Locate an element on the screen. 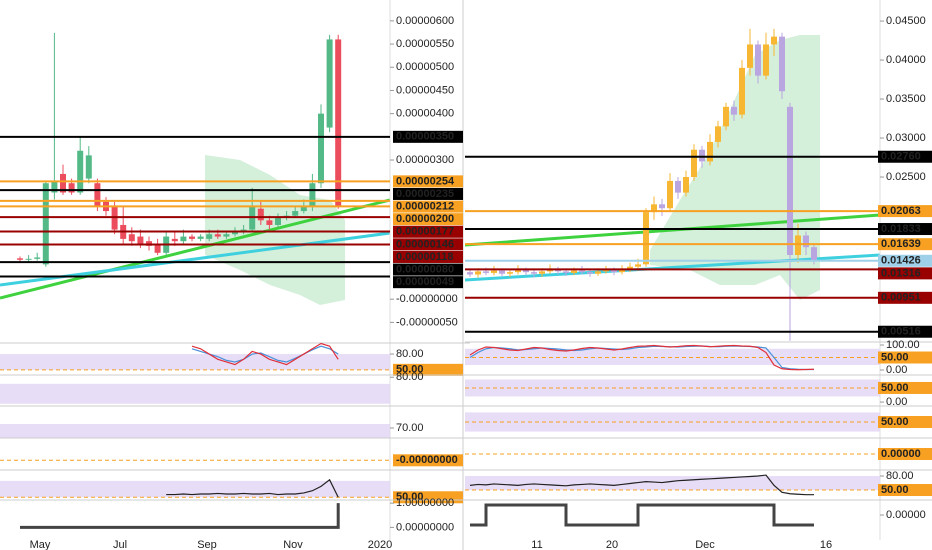  y-tick-label: 1.00000000 is located at coordinates (425, 503).